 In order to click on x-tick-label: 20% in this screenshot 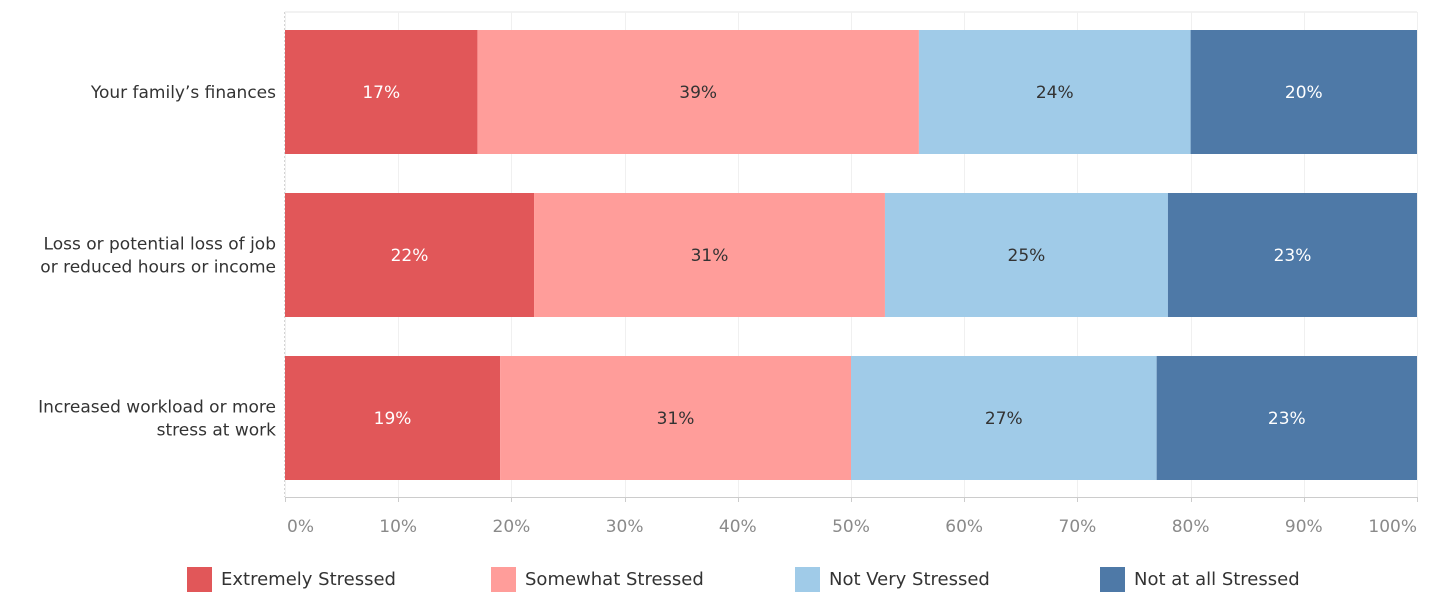, I will do `click(512, 527)`.